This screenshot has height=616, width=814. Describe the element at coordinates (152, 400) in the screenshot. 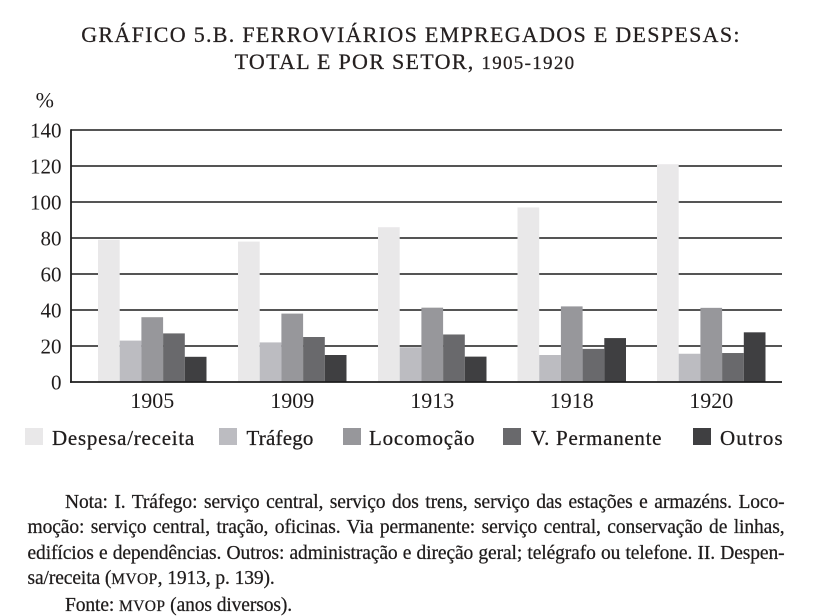

I see `svg-text: 1905` at that location.